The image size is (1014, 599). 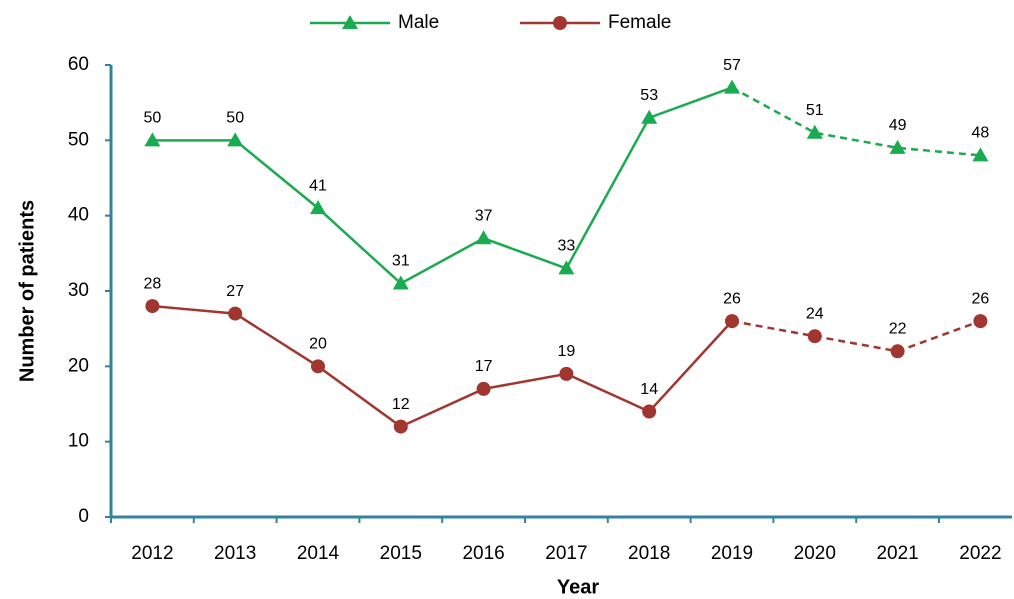 I want to click on x-tick-label: 2017, so click(x=566, y=553).